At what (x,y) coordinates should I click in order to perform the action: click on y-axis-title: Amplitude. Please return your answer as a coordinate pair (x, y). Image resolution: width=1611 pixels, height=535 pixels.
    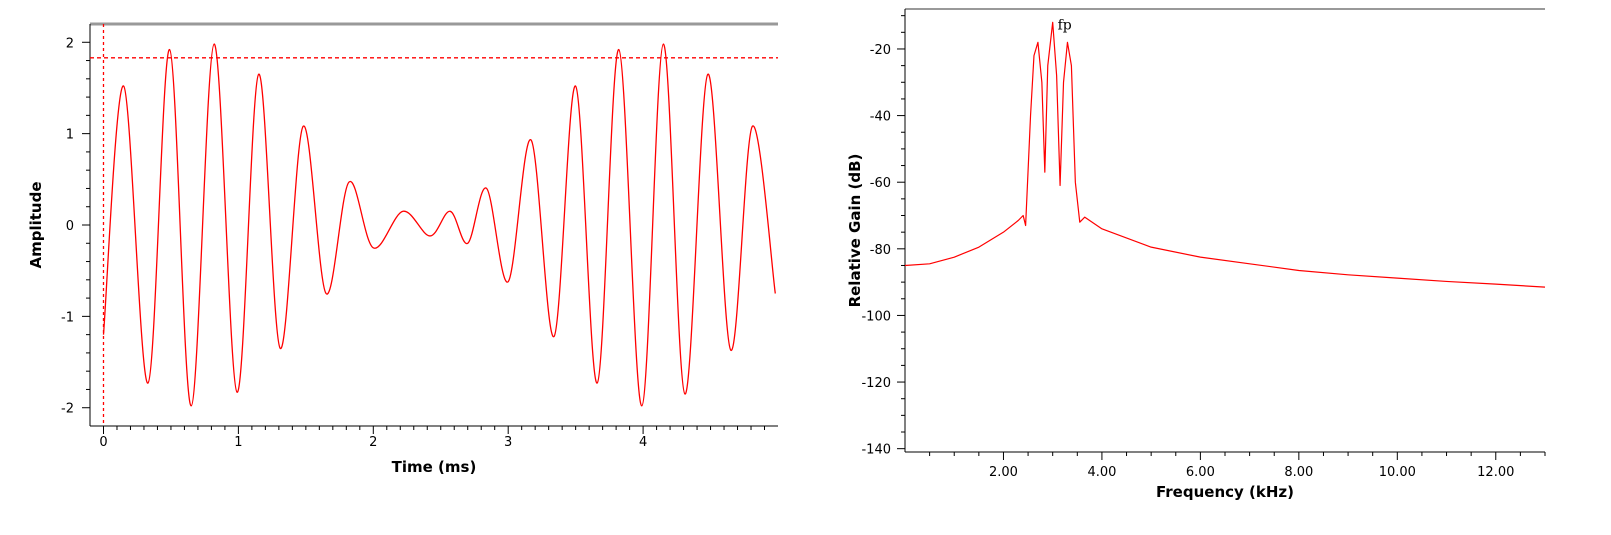
    Looking at the image, I should click on (36, 224).